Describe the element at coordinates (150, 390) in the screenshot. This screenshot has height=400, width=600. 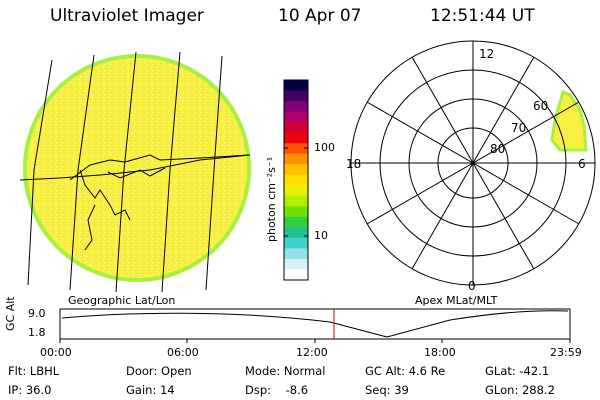
I see `info-gain: Gain: 14` at that location.